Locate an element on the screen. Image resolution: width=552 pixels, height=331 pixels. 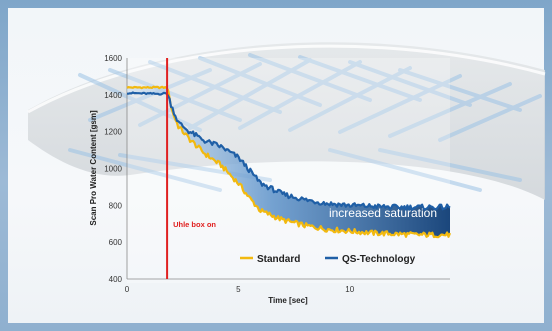
y-tick-label: 1200 is located at coordinates (113, 132).